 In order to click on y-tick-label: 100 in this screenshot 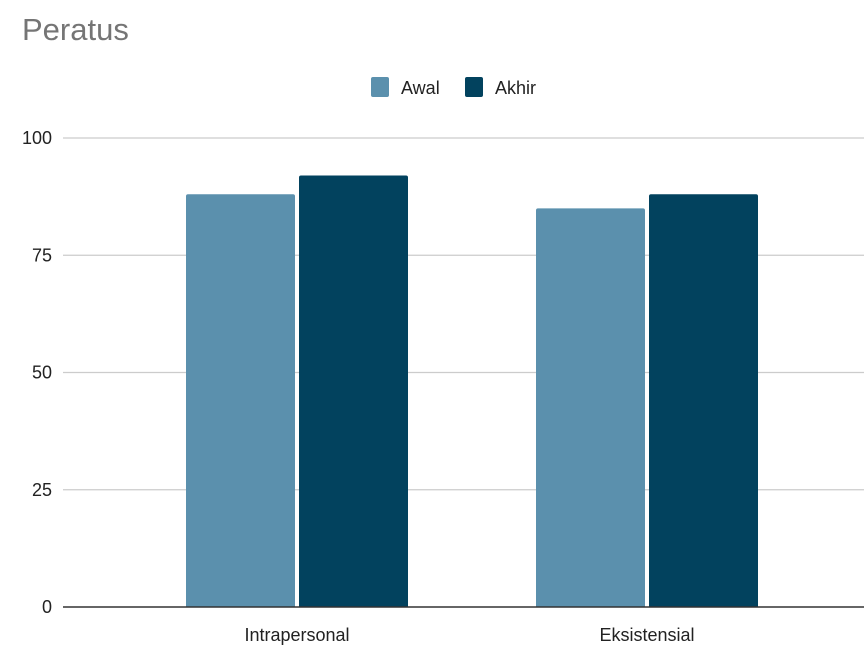, I will do `click(37, 138)`.